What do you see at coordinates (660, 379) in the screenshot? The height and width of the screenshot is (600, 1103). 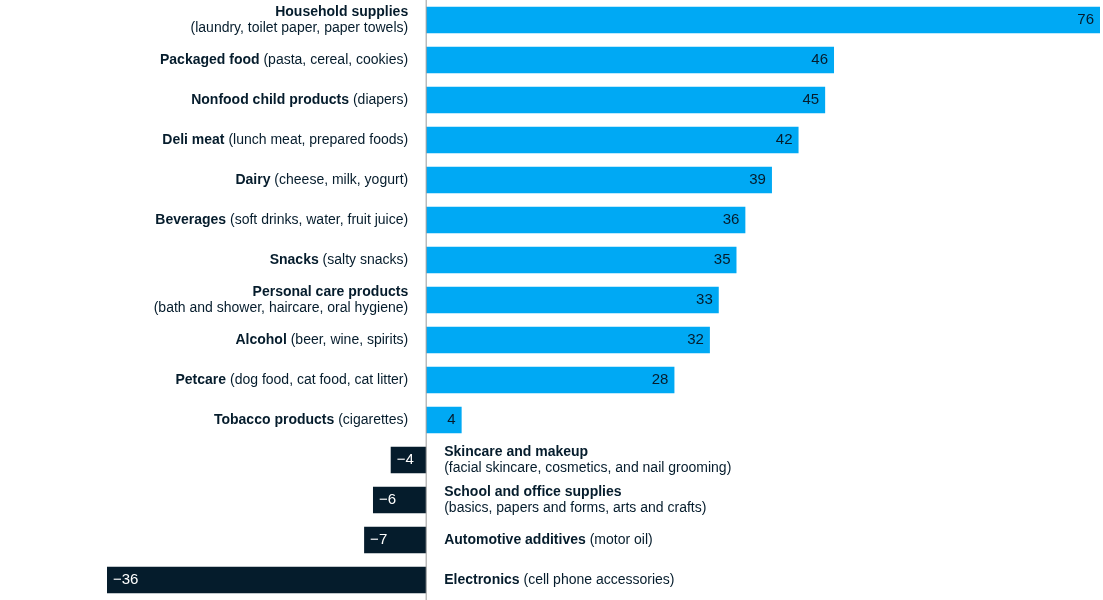 I see `data-label: 28` at bounding box center [660, 379].